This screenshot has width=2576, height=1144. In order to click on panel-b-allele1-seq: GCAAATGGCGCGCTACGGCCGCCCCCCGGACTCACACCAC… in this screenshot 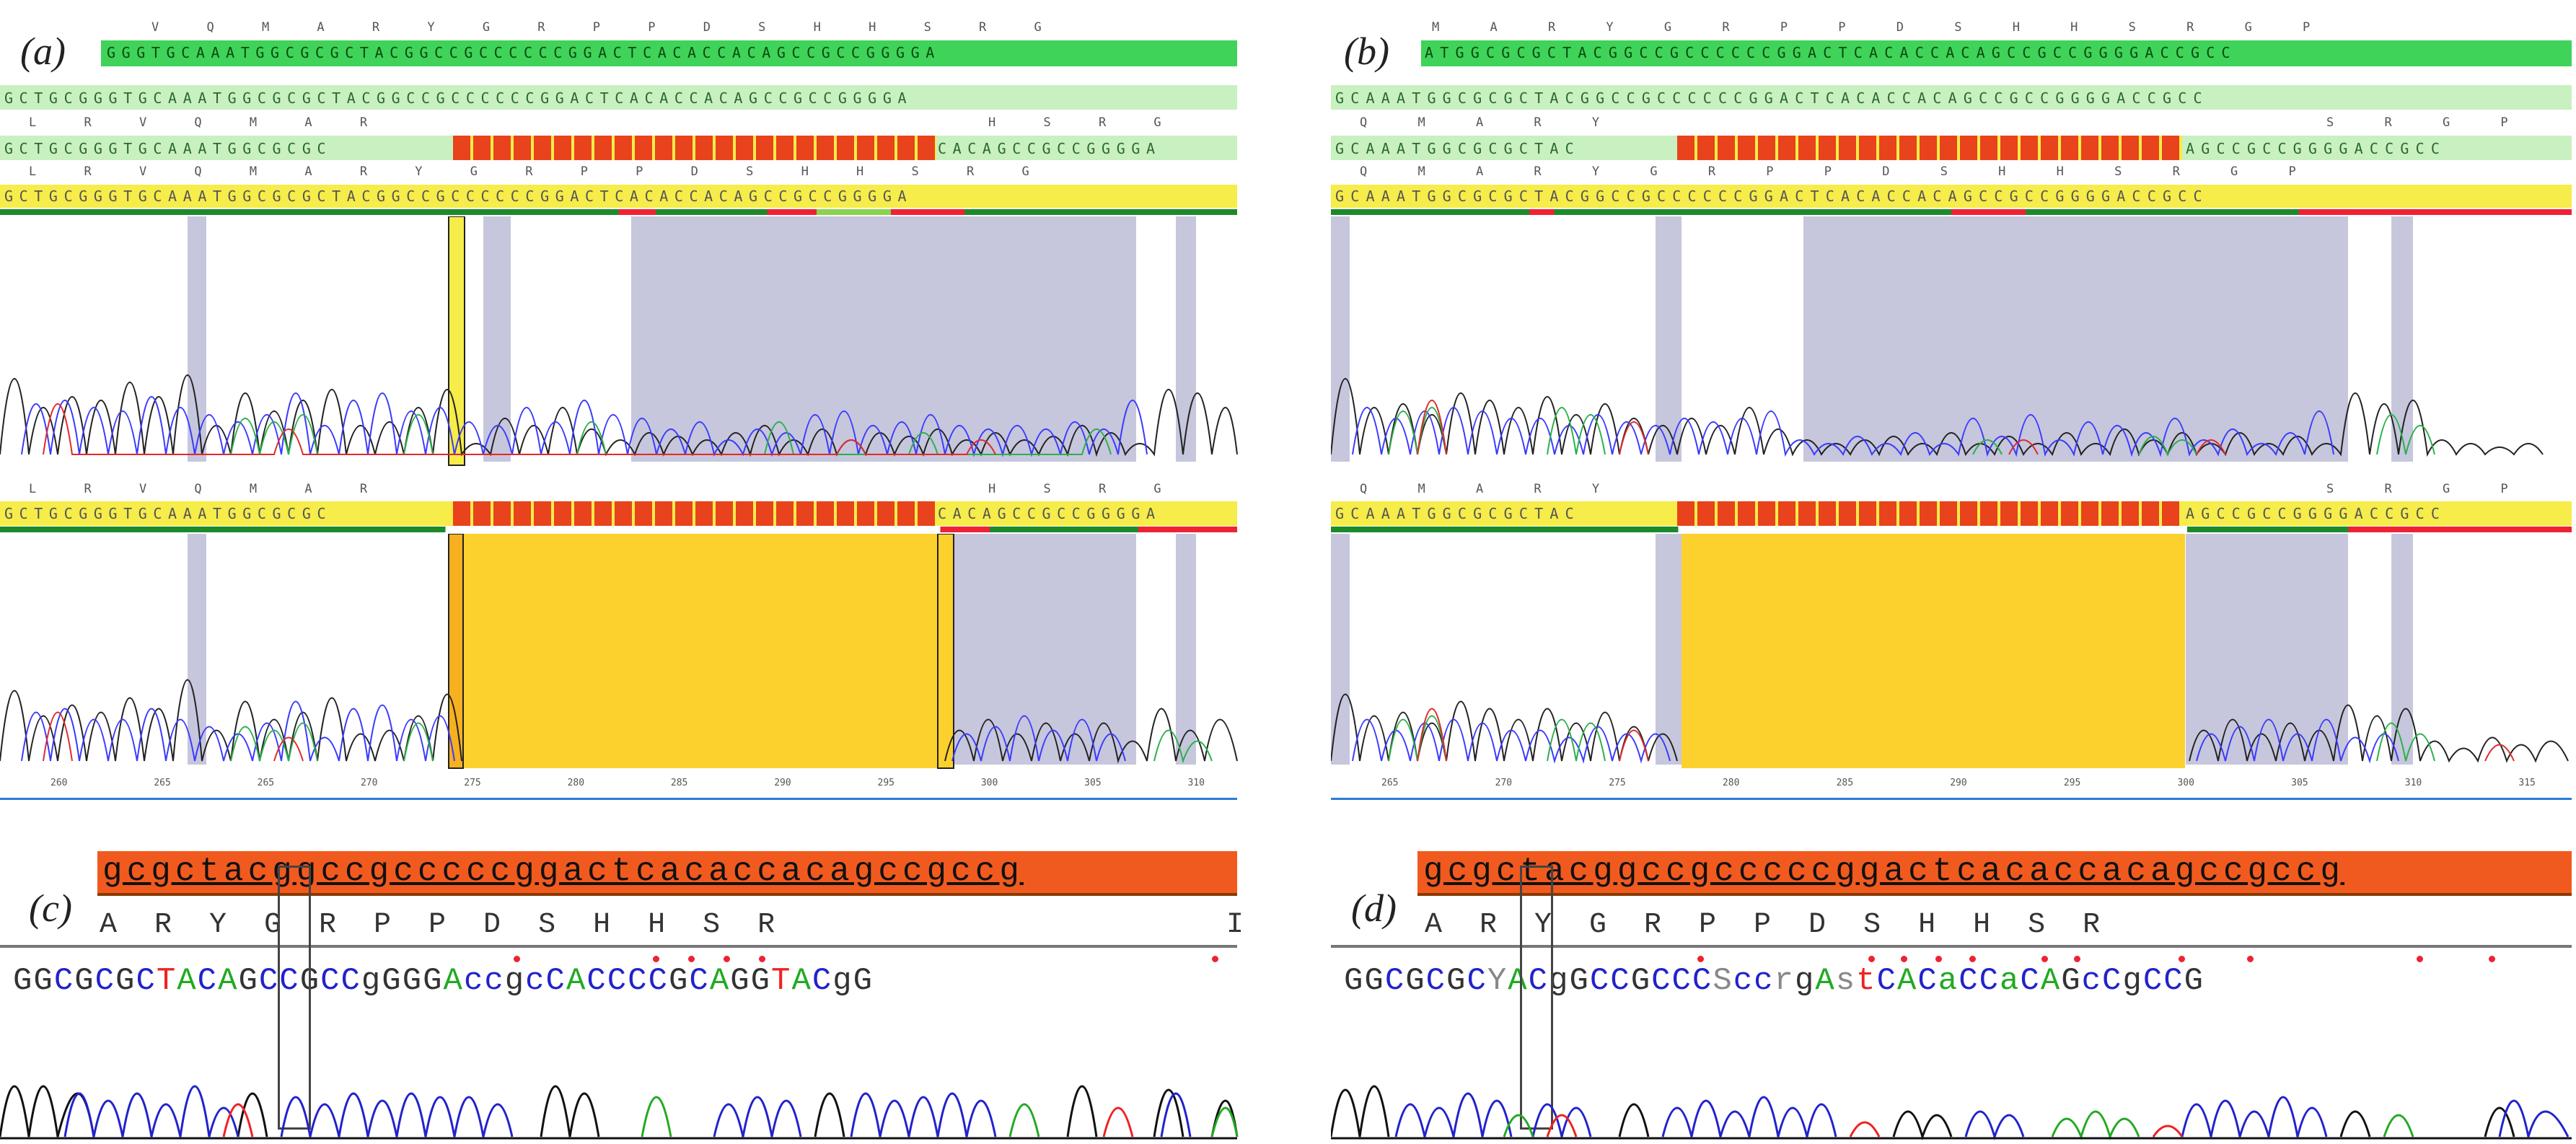, I will do `click(1772, 98)`.